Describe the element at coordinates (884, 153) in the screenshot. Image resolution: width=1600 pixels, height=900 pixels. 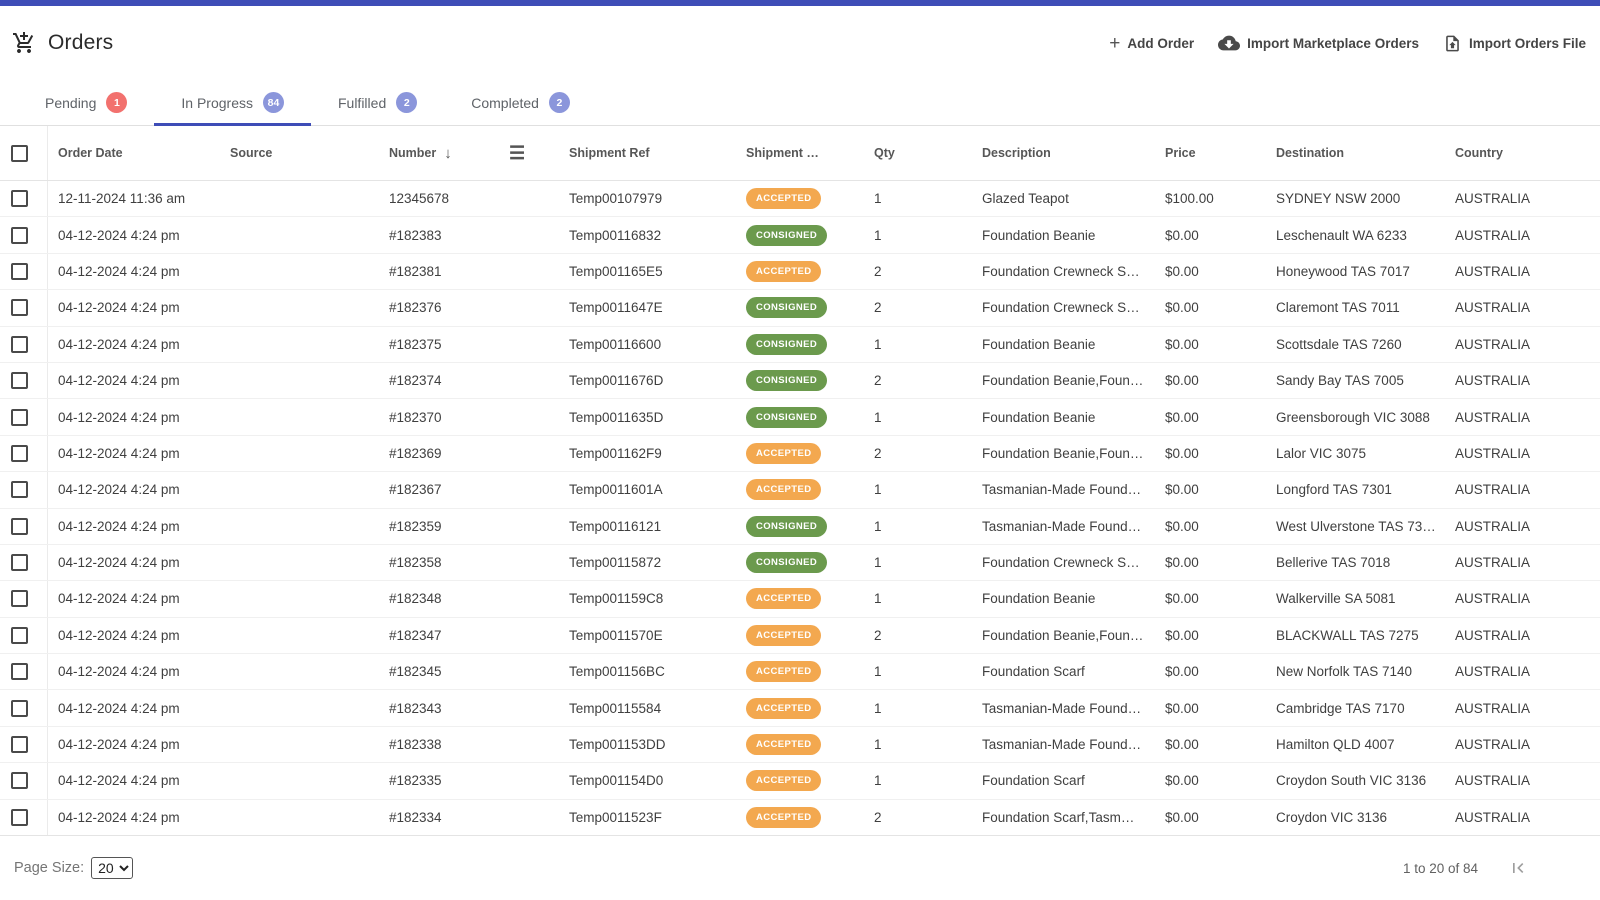
I see `column-header-qty: Qty` at that location.